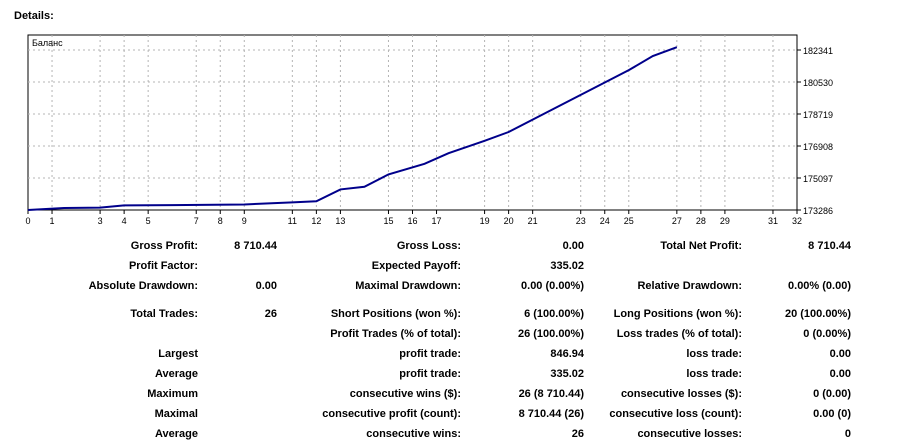 Image resolution: width=897 pixels, height=448 pixels. I want to click on x-tick-label: 23, so click(581, 221).